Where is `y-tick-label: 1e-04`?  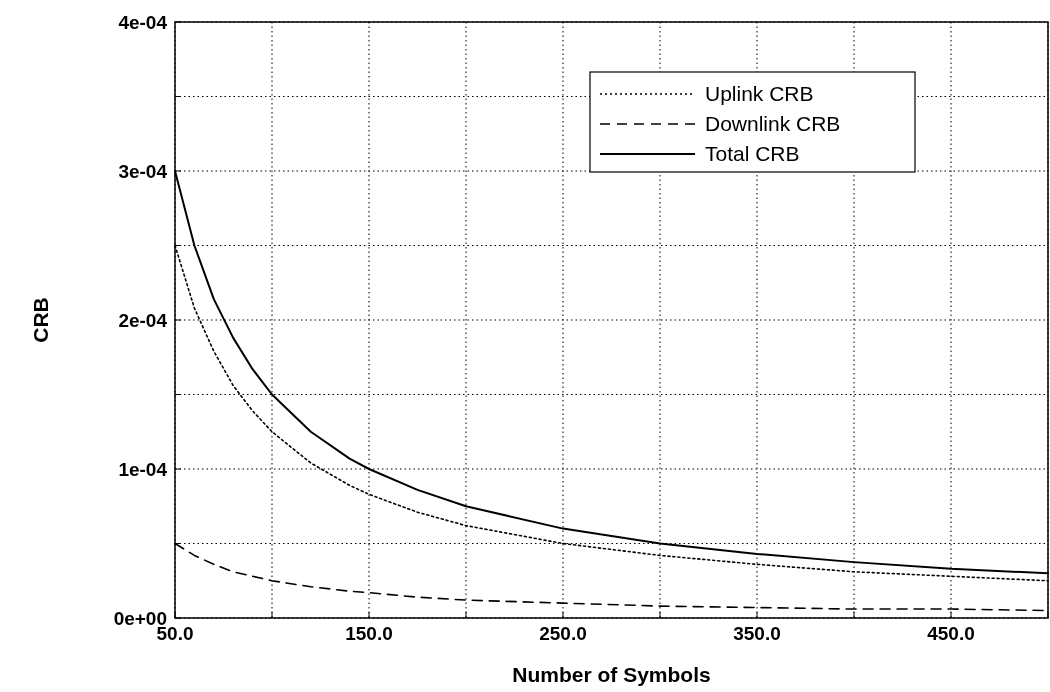 y-tick-label: 1e-04 is located at coordinates (143, 469).